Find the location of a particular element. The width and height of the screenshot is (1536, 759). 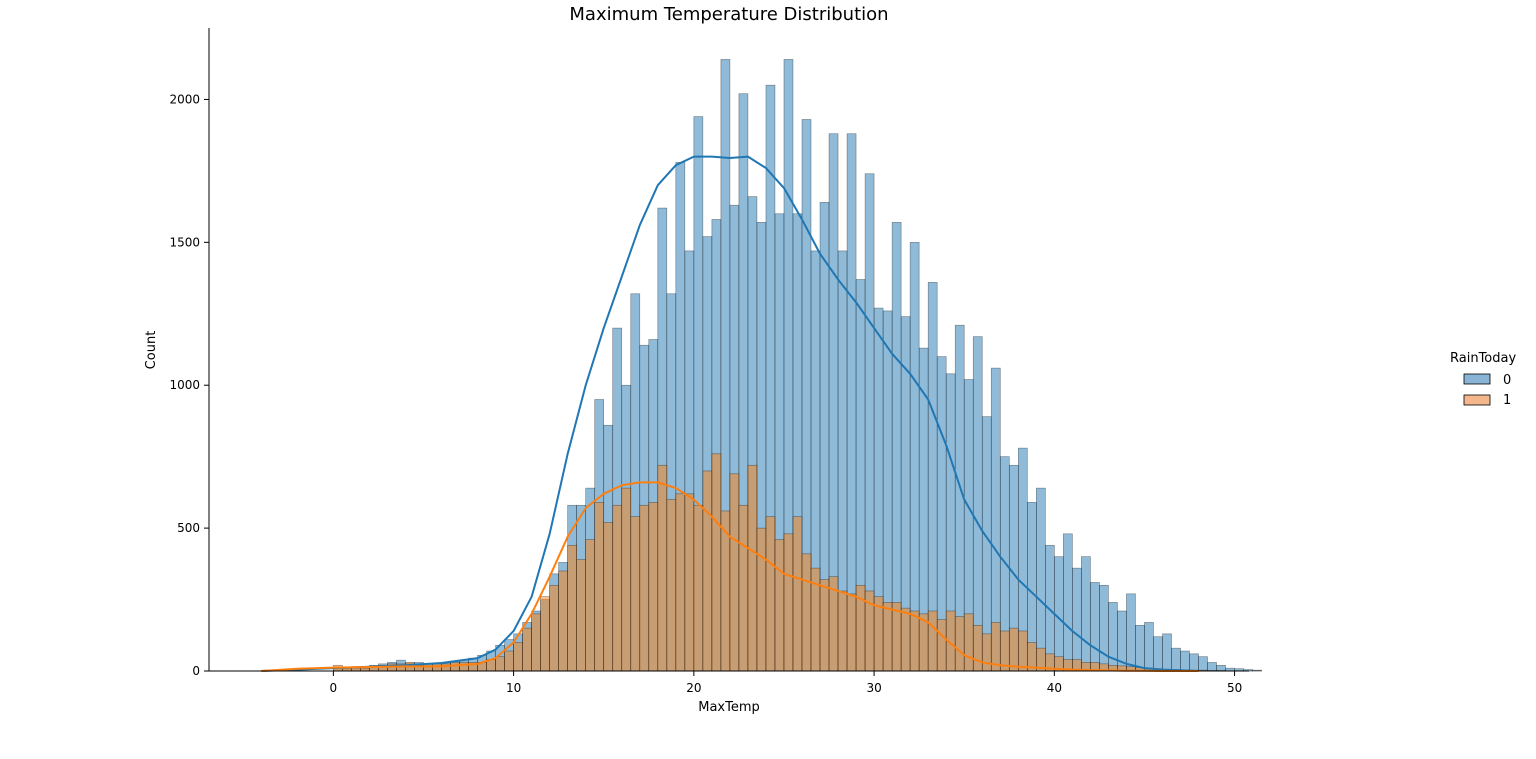

x-tick-label: 30 is located at coordinates (873, 688).